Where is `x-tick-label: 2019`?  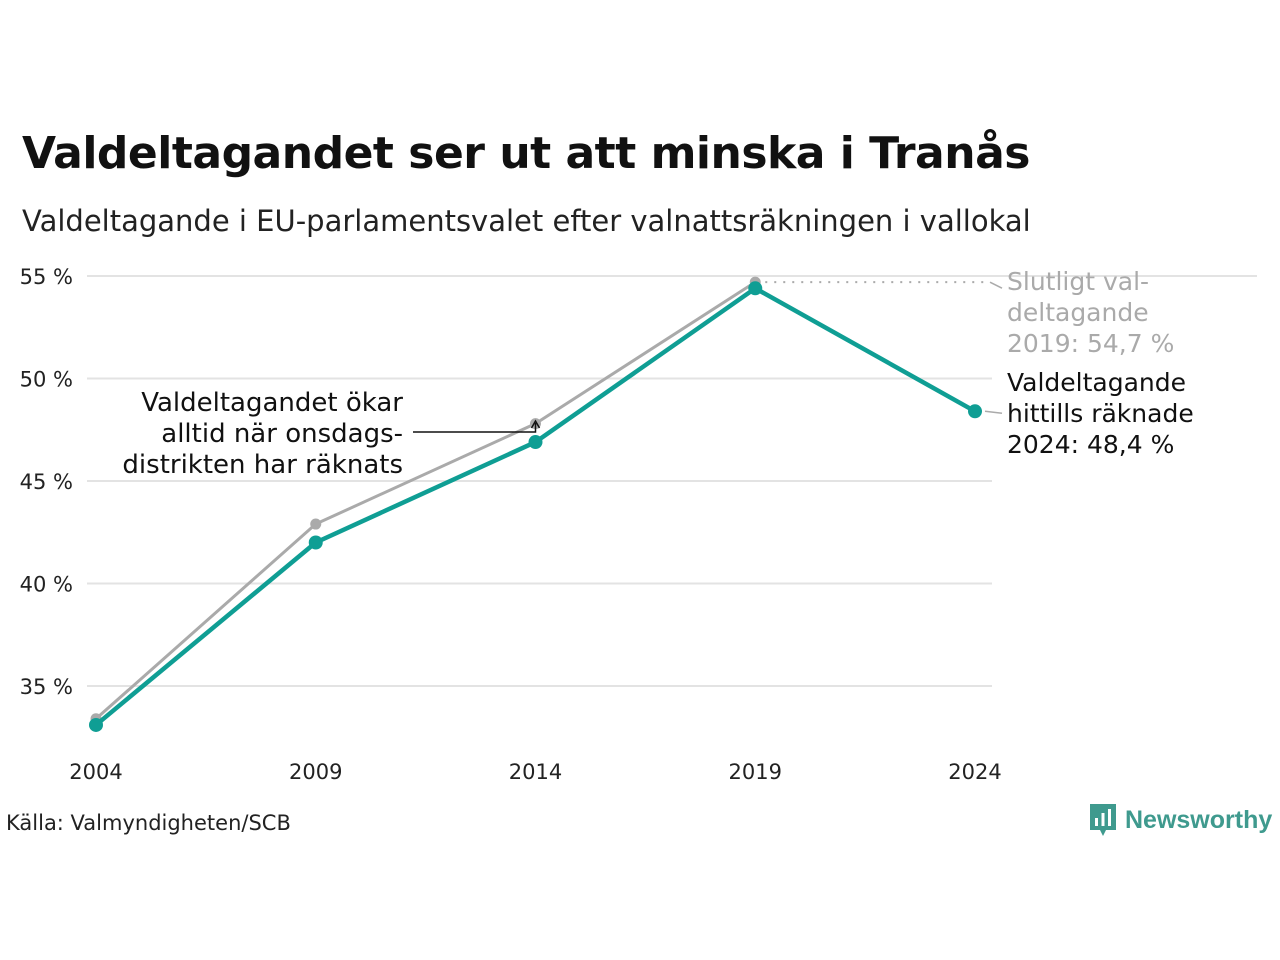
x-tick-label: 2019 is located at coordinates (755, 772).